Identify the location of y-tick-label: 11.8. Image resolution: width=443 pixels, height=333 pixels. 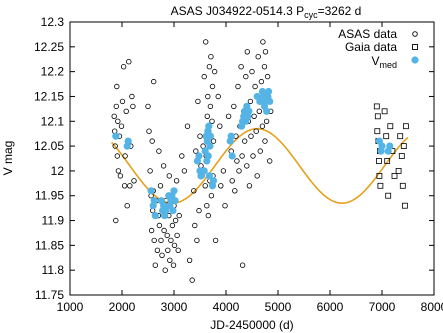
(53, 270).